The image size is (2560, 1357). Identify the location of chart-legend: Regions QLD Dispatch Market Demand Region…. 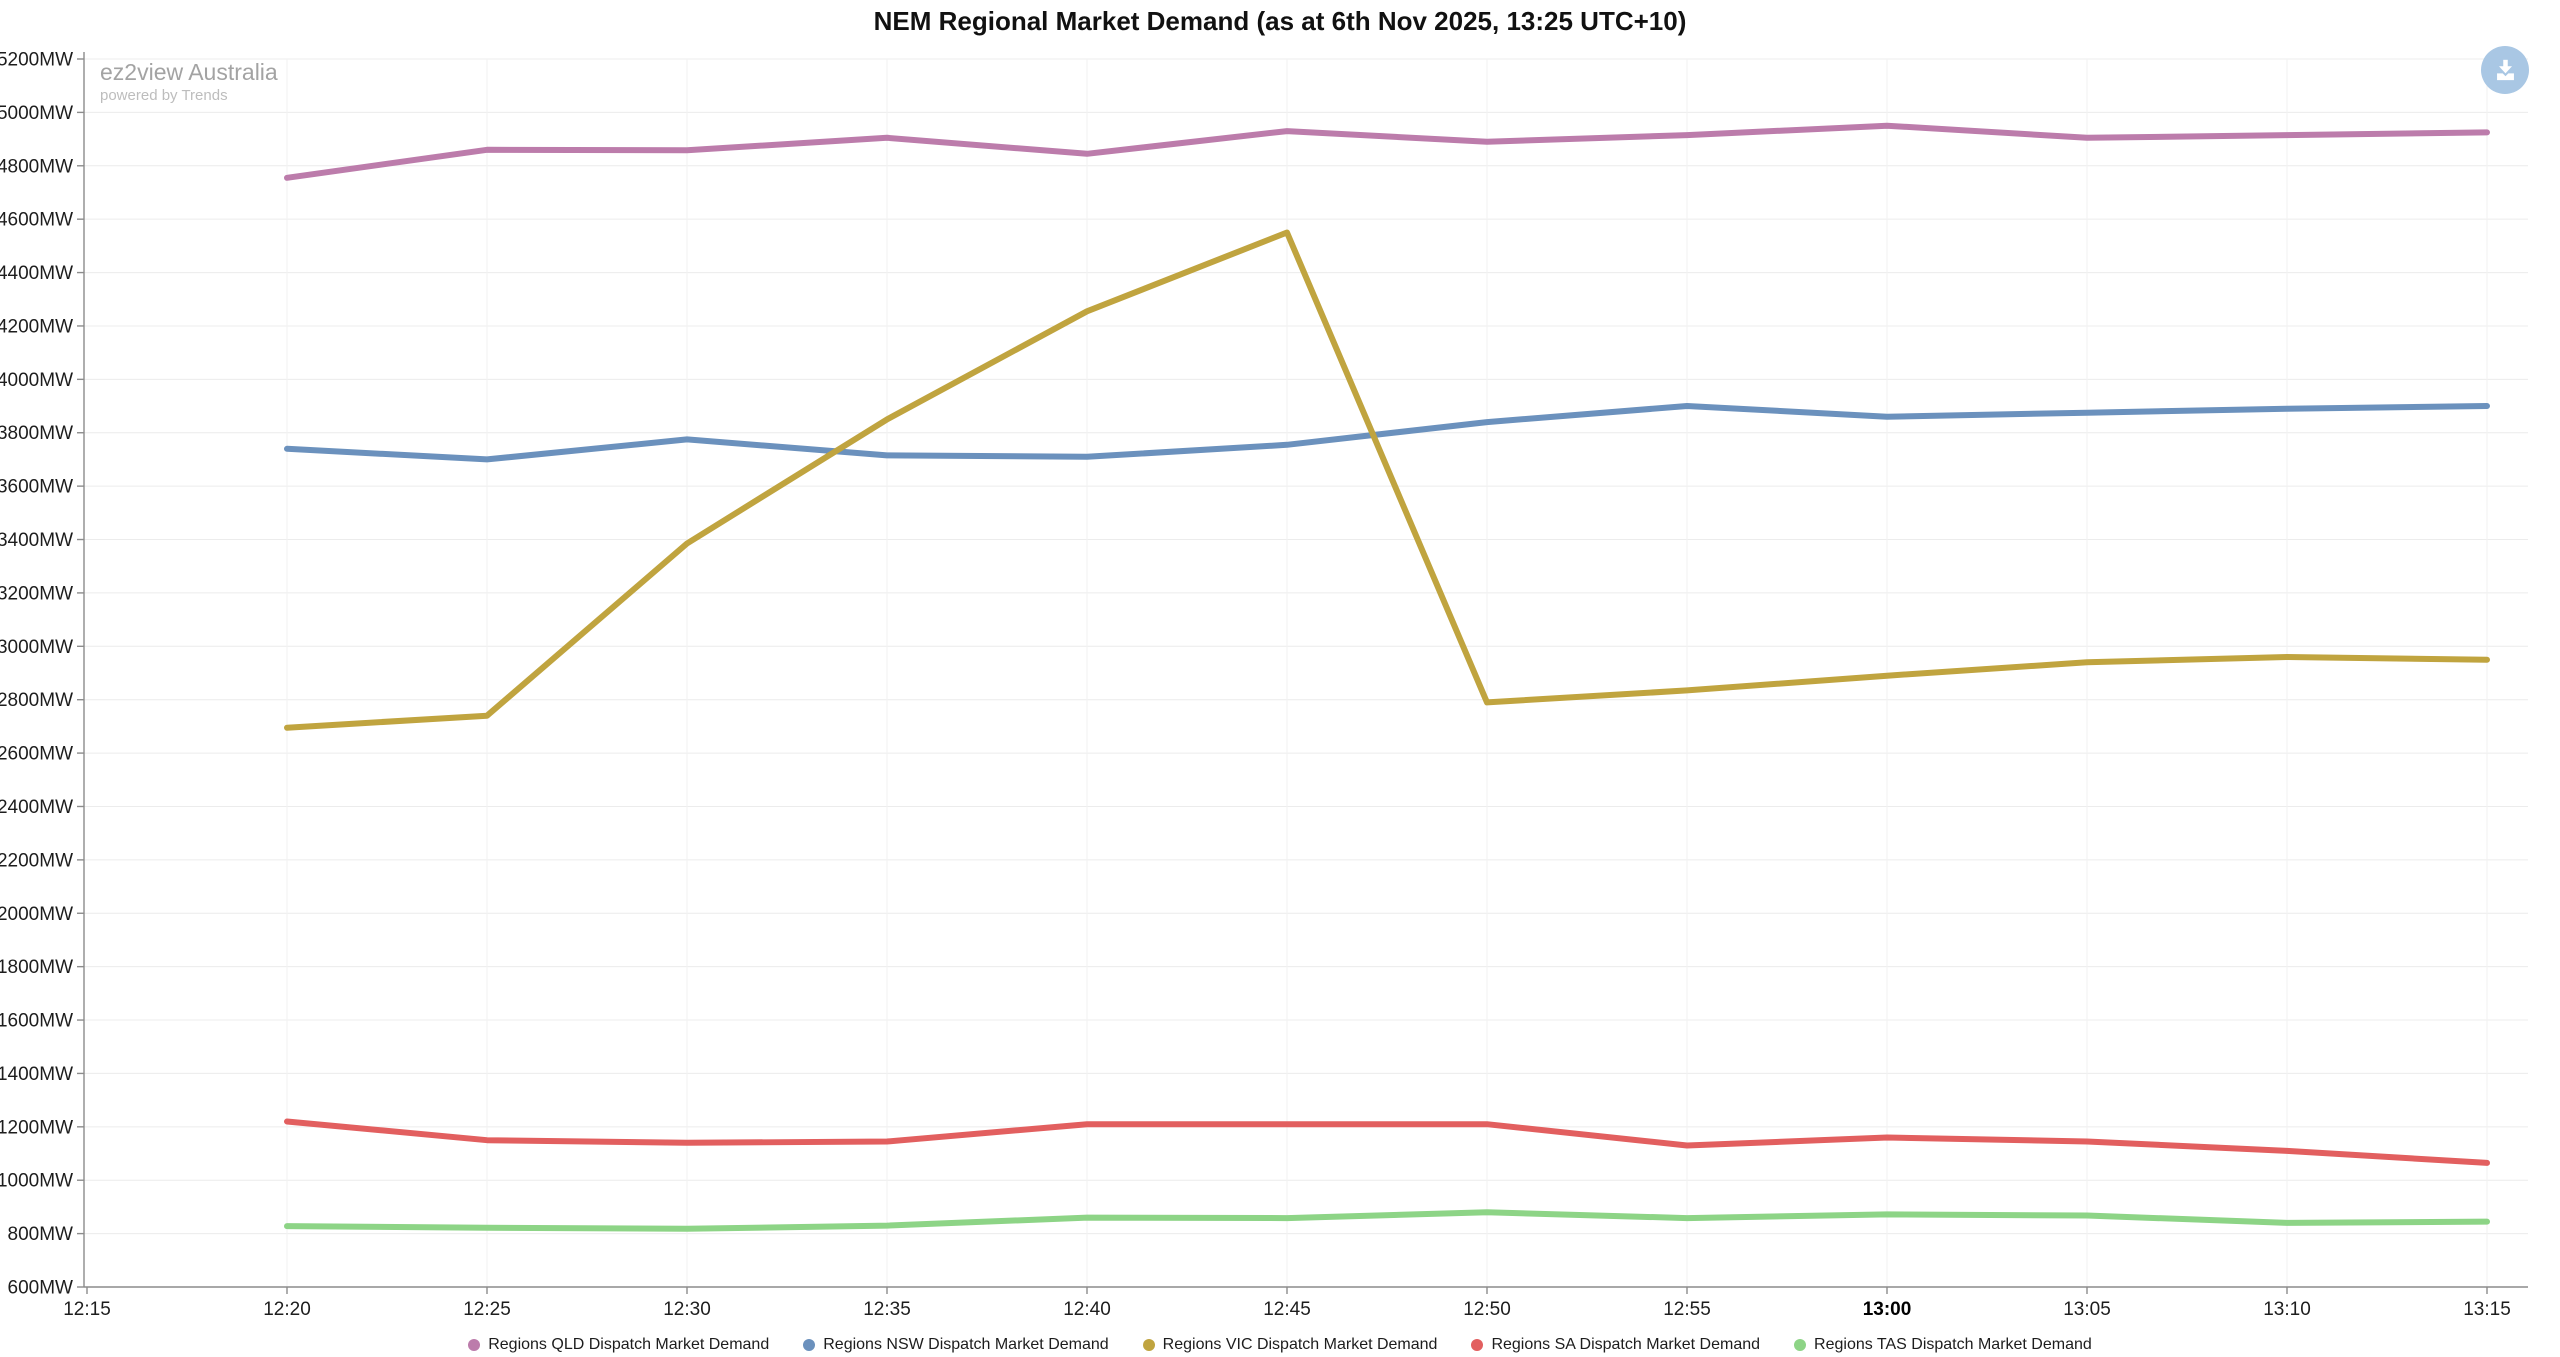
(1280, 1344).